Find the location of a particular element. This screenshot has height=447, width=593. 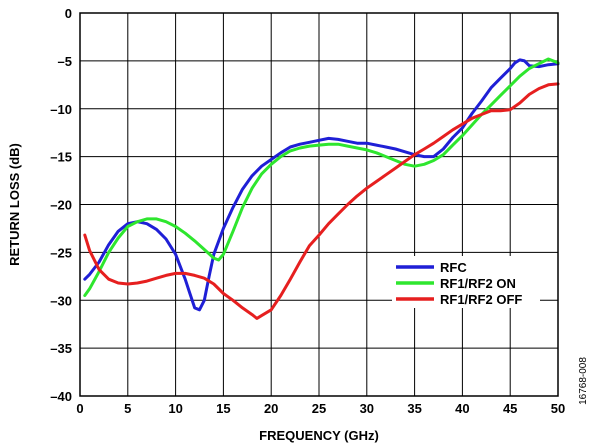

x-tick-label: 45 is located at coordinates (510, 408).